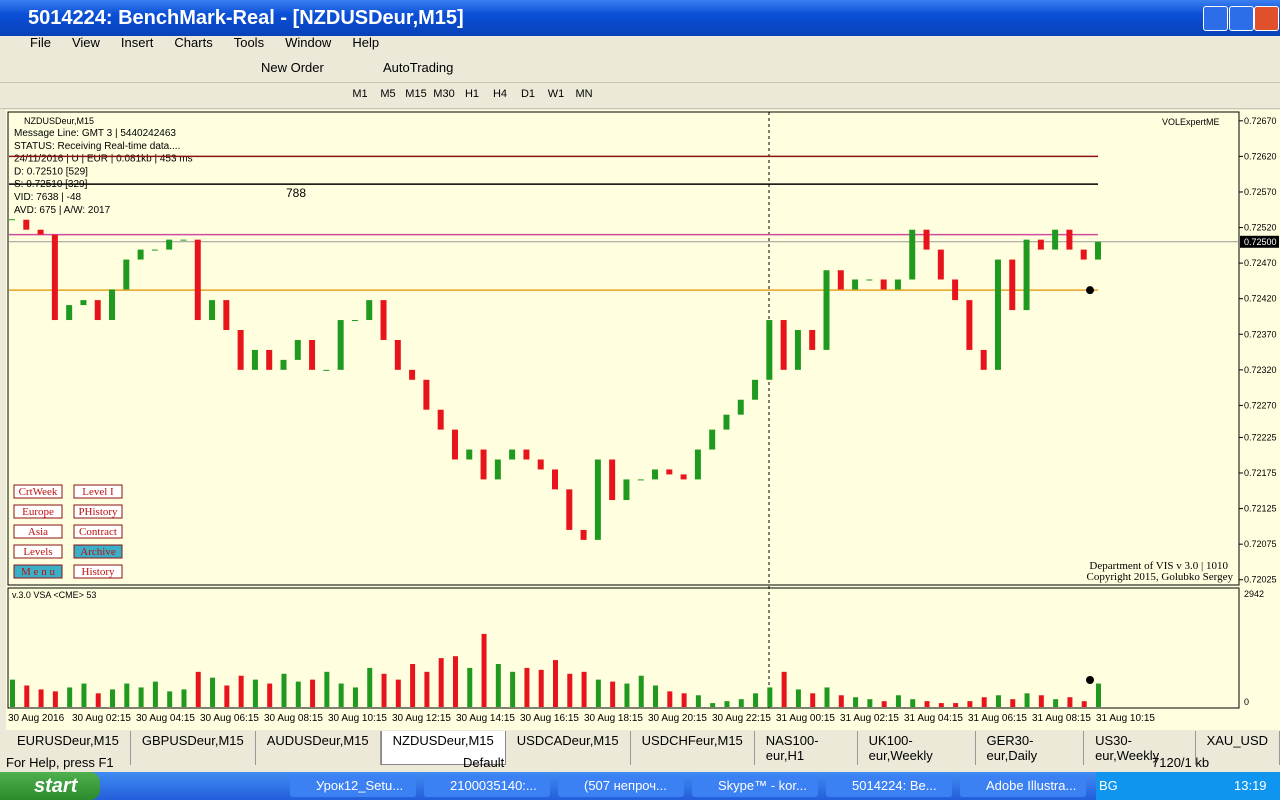 The width and height of the screenshot is (1280, 800). What do you see at coordinates (916, 748) in the screenshot?
I see `chart-tab: UK100-eur,Weekly` at bounding box center [916, 748].